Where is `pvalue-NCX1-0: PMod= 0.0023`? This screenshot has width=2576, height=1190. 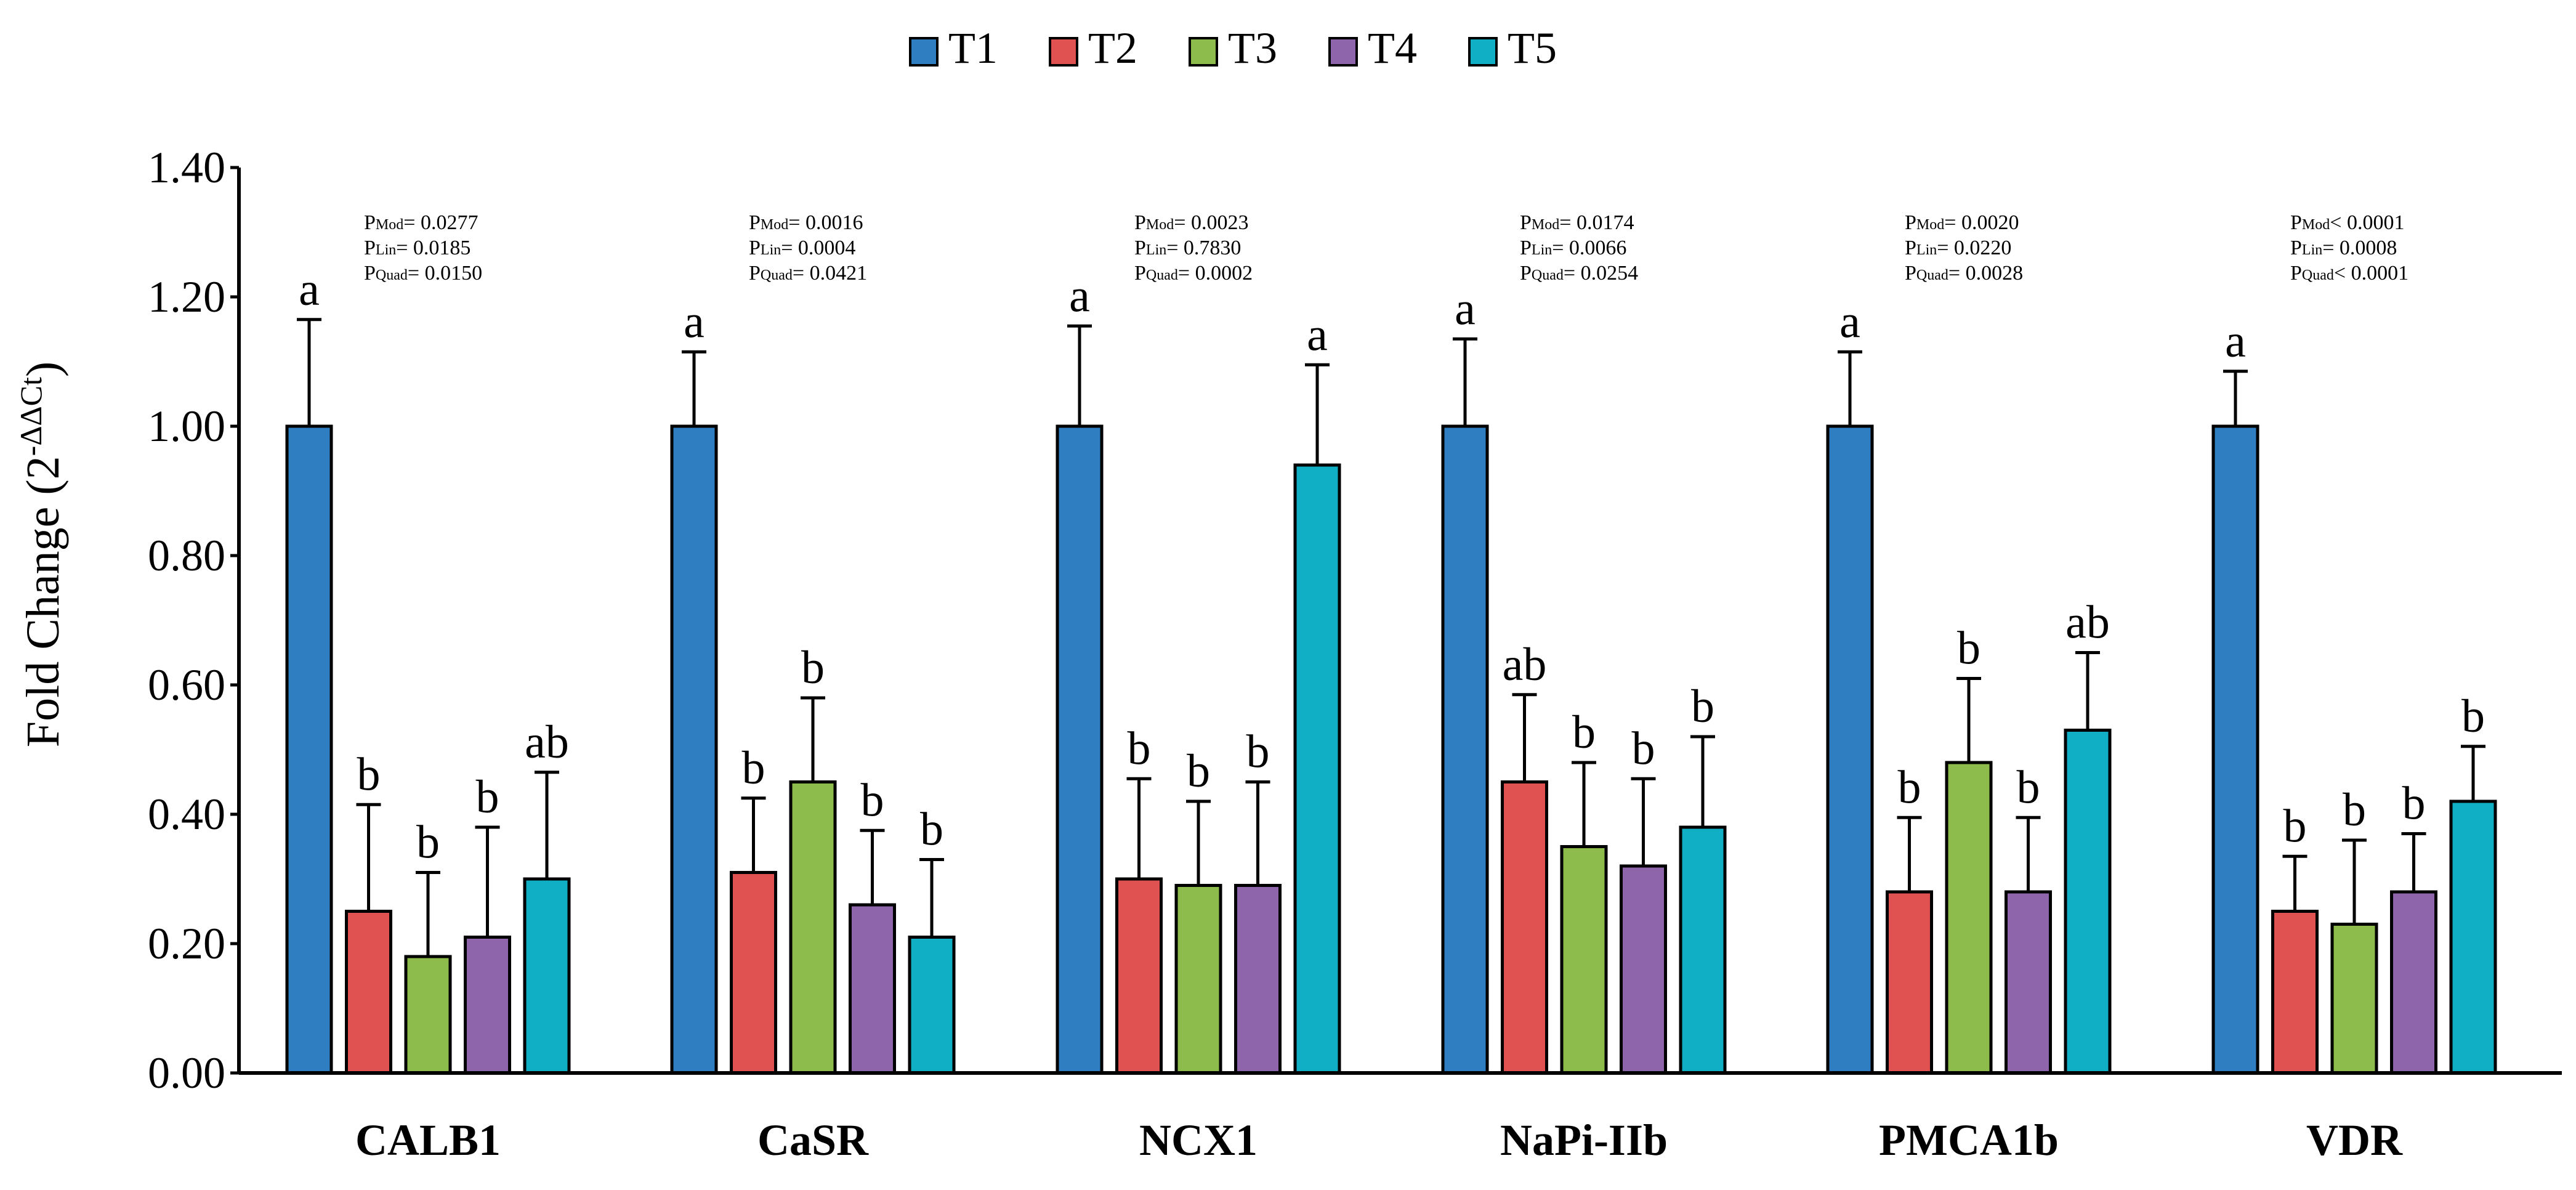 pvalue-NCX1-0: PMod= 0.0023 is located at coordinates (1191, 222).